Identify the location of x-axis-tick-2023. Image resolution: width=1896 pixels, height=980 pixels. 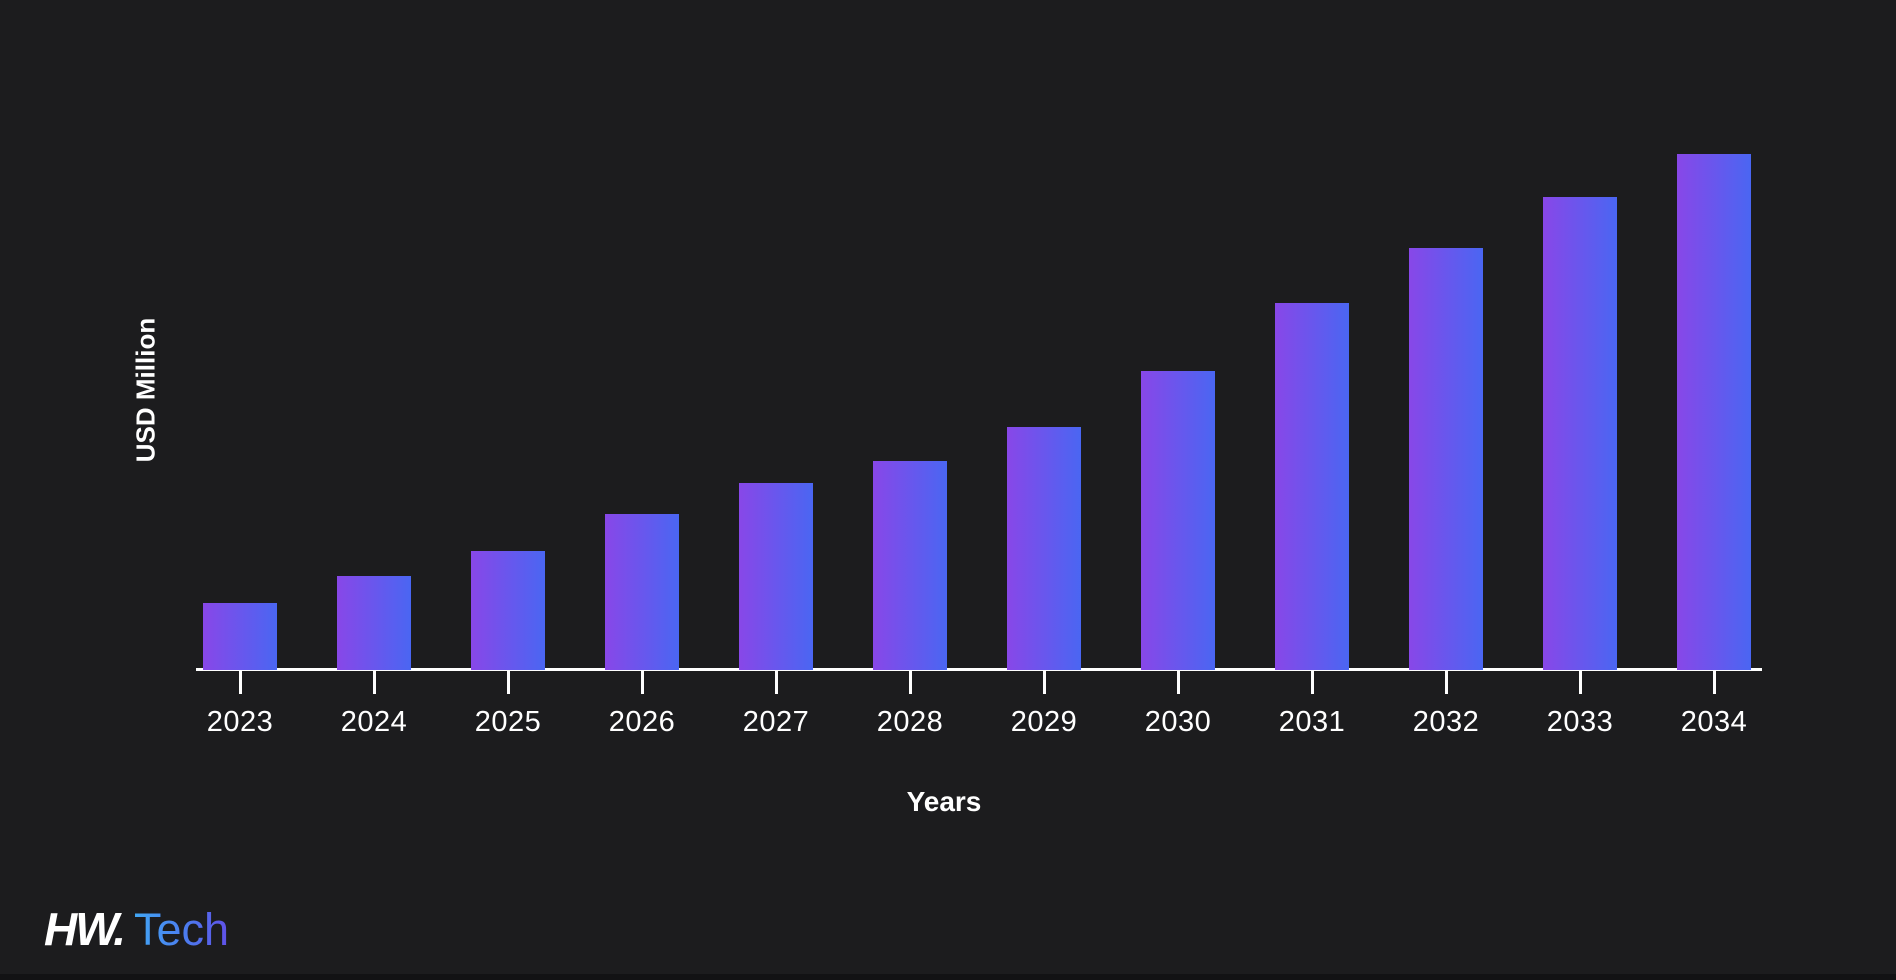
(240, 682).